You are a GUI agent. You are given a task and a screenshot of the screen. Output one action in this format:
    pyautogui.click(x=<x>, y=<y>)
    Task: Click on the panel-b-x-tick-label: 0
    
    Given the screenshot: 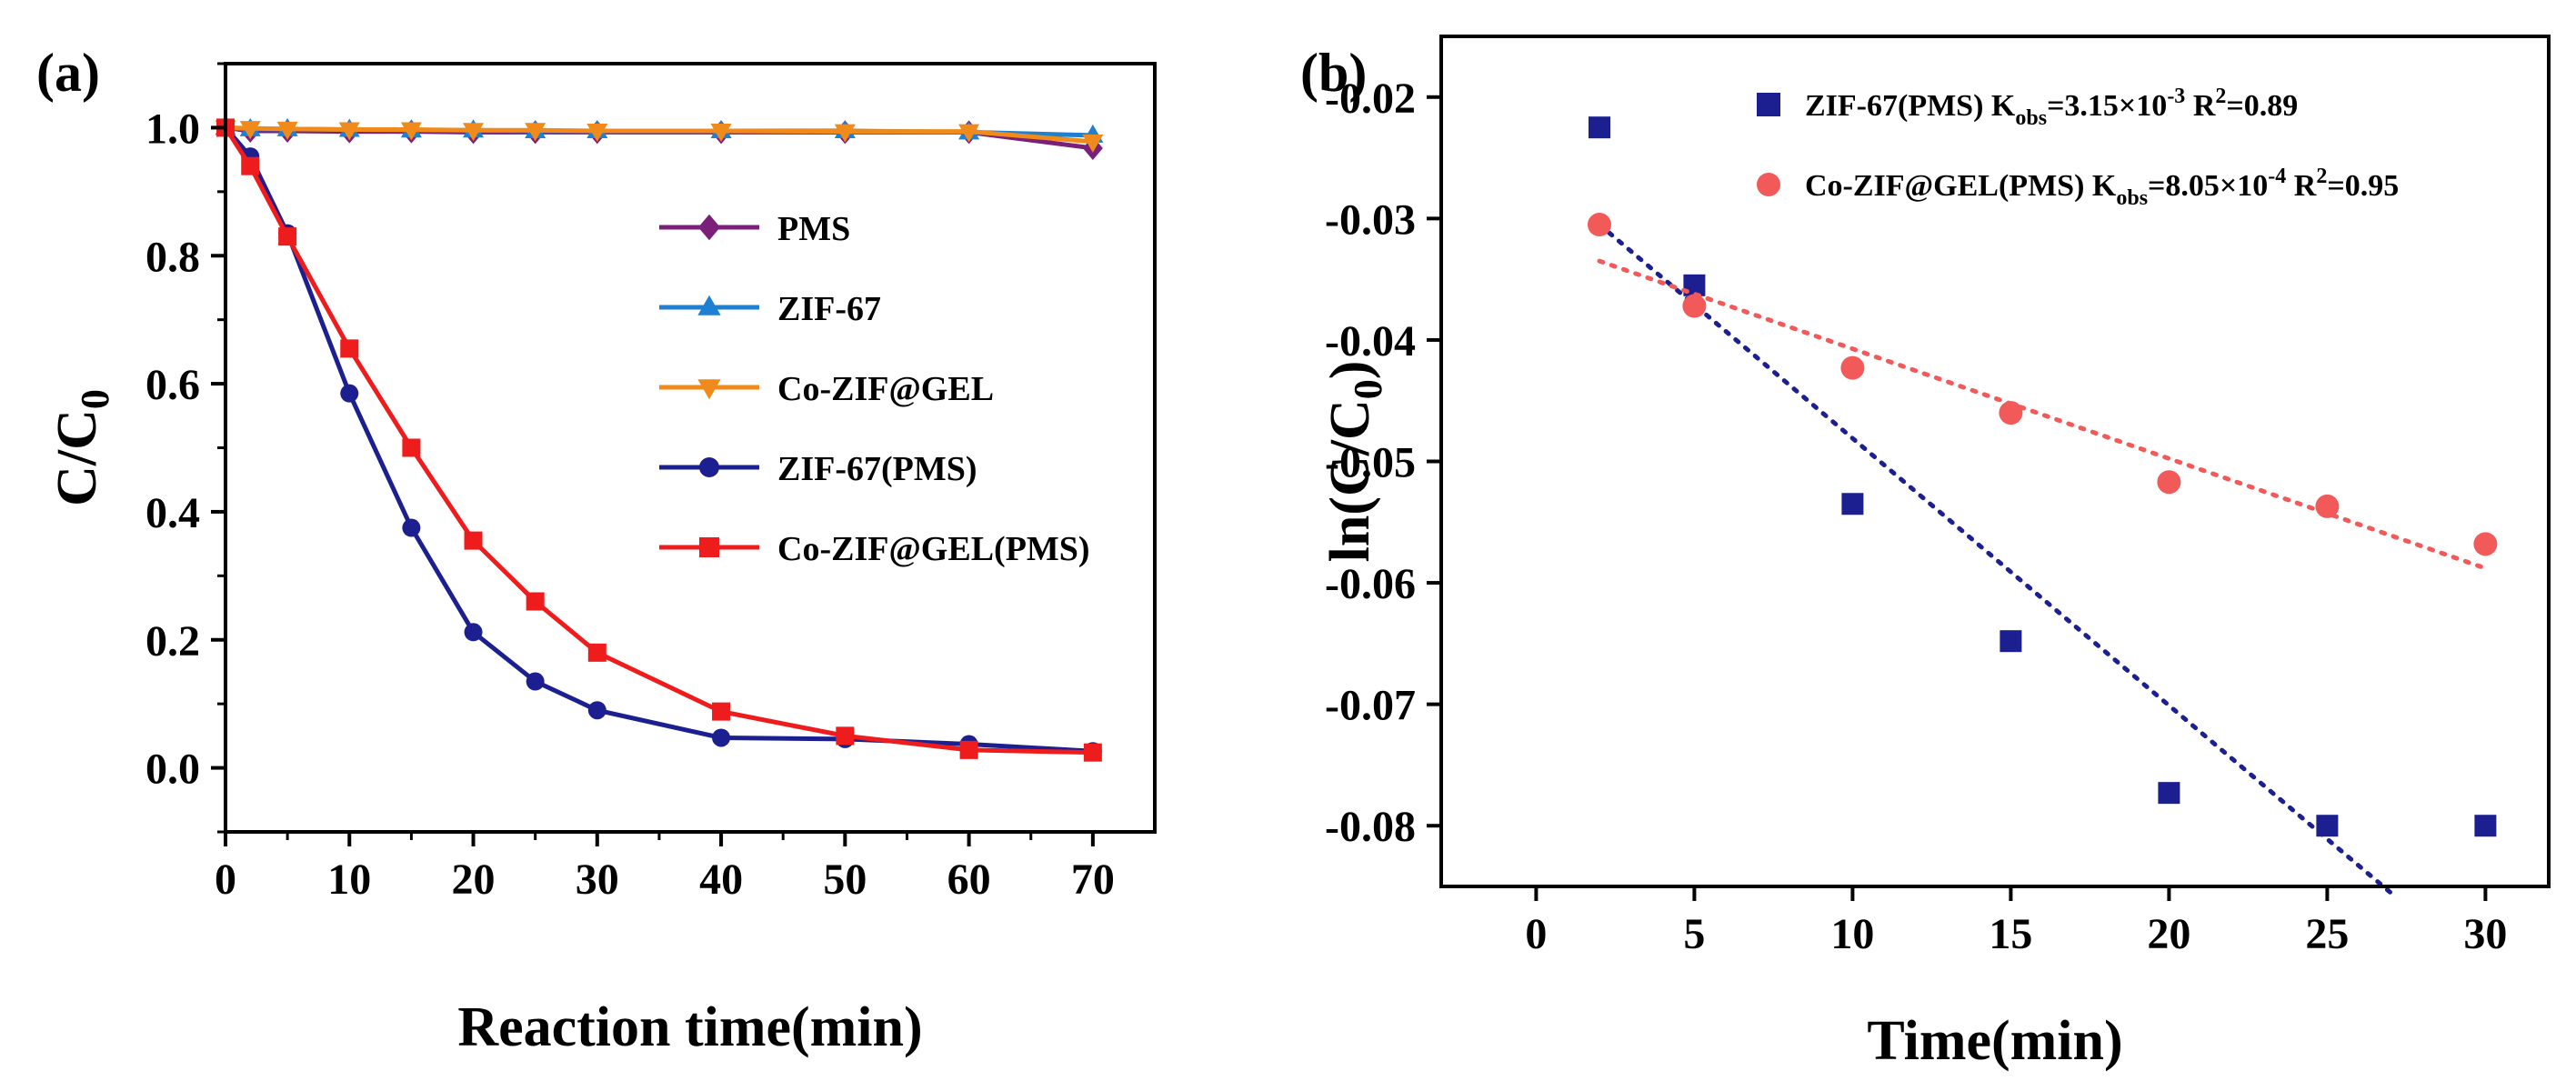 What is the action you would take?
    pyautogui.click(x=1536, y=934)
    